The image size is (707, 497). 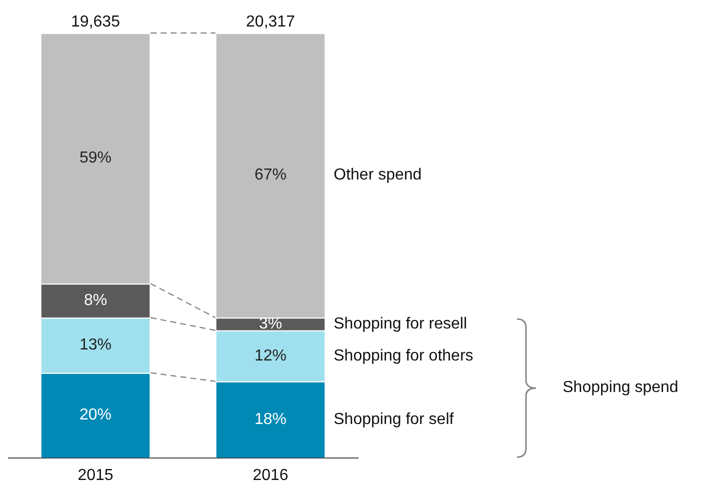 I want to click on data-label: 8%, so click(x=96, y=301).